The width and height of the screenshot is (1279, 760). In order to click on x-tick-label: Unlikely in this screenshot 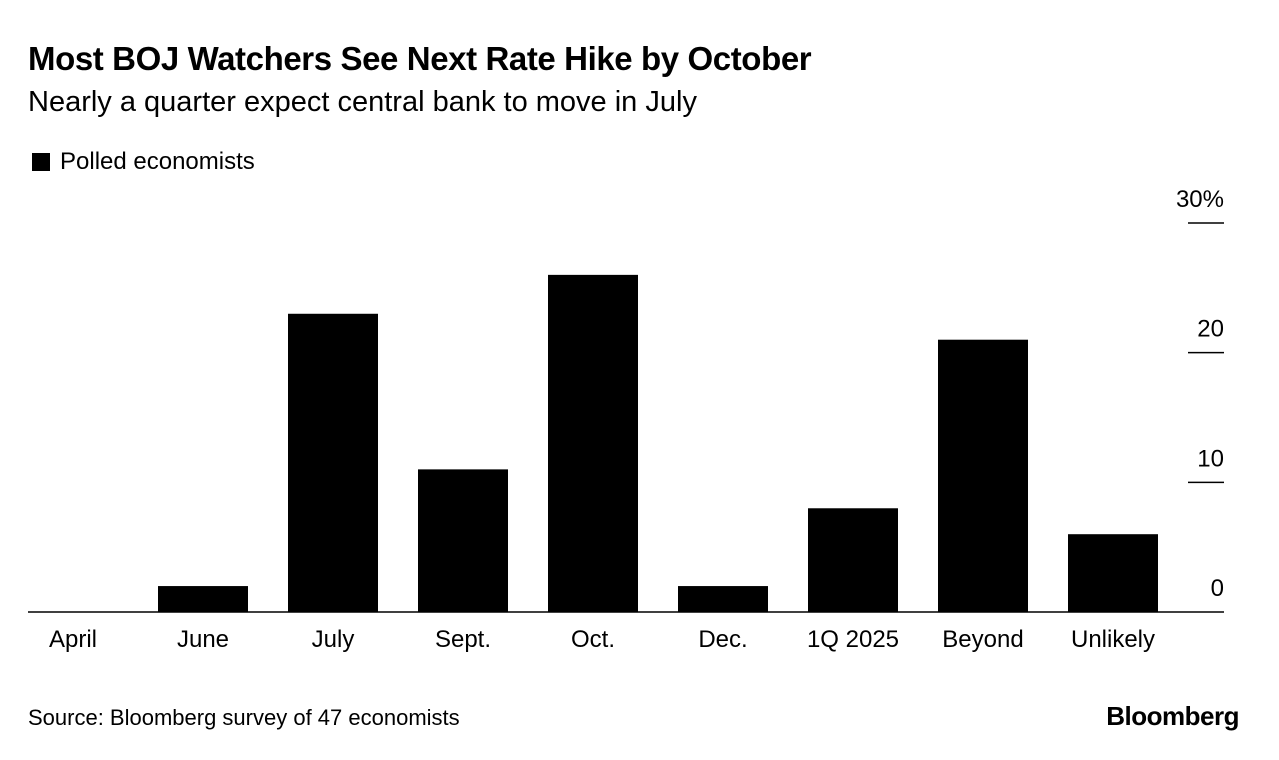, I will do `click(1113, 639)`.